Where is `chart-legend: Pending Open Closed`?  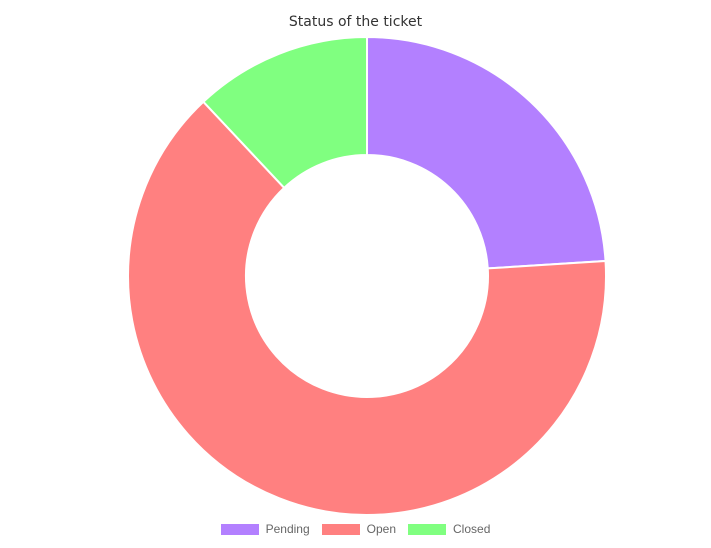
chart-legend: Pending Open Closed is located at coordinates (355, 529).